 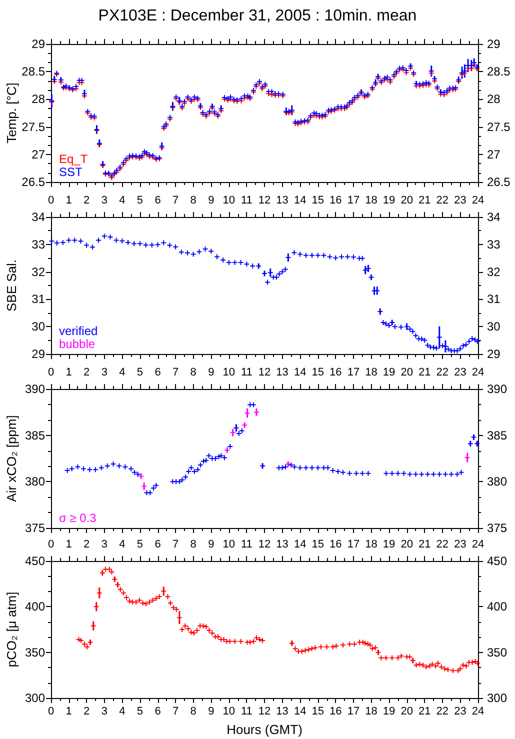 I want to click on y-tick-label: 400, so click(x=35, y=607).